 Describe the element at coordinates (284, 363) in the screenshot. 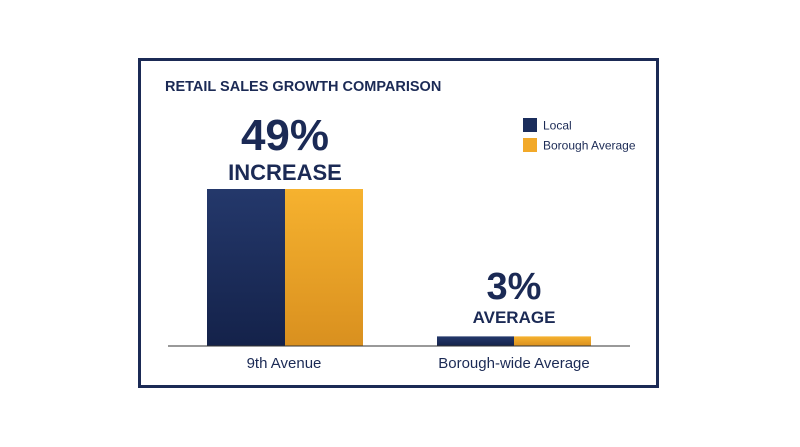

I see `category-label-9th-avenue: 9th Avenue` at that location.